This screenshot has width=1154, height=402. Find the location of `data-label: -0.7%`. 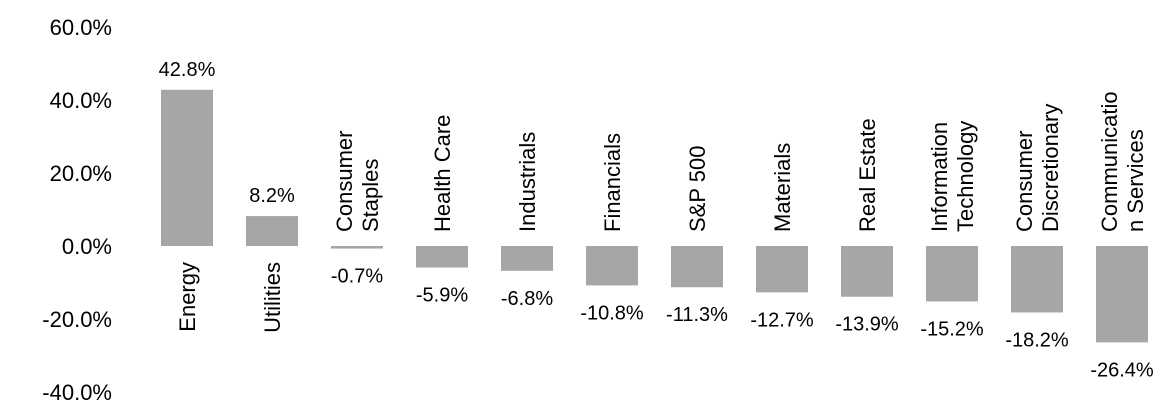

data-label: -0.7% is located at coordinates (357, 277).